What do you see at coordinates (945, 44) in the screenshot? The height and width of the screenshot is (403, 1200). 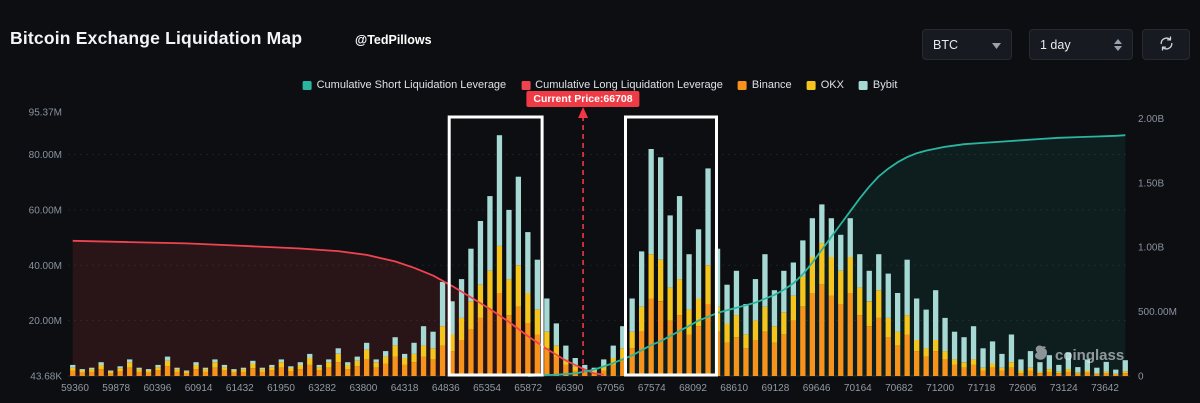 I see `symbol-select-value: BTC` at bounding box center [945, 44].